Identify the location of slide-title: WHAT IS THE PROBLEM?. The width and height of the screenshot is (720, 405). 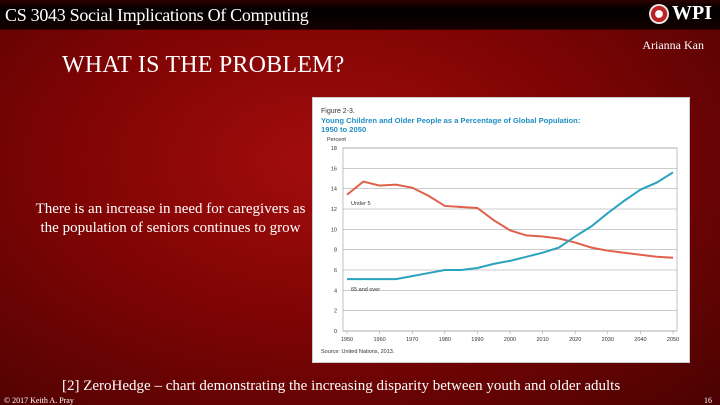
(203, 65).